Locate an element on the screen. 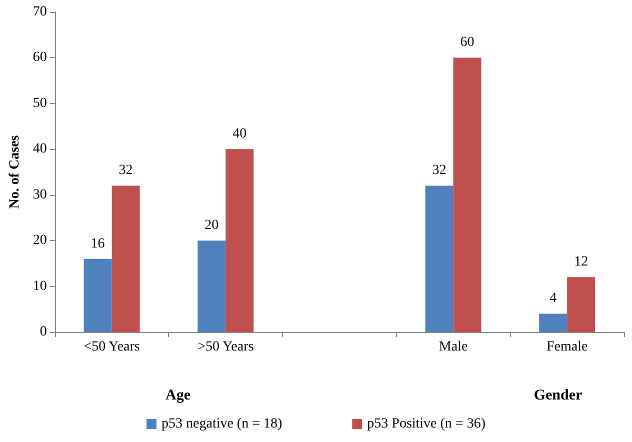 The width and height of the screenshot is (632, 442). data-label: 60 is located at coordinates (467, 42).